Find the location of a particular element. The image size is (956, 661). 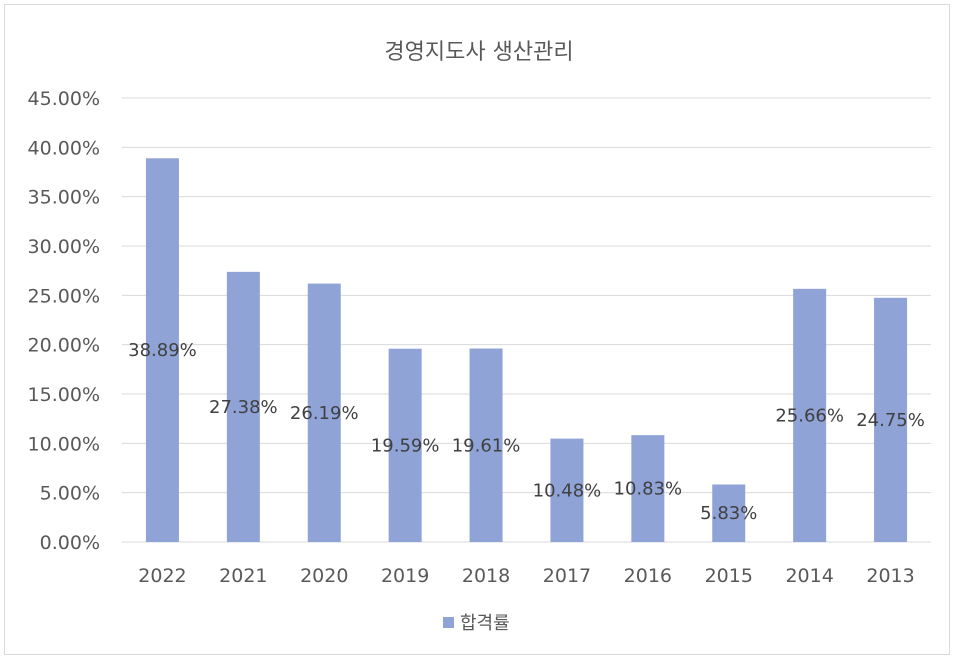

bar-2017 is located at coordinates (567, 490).